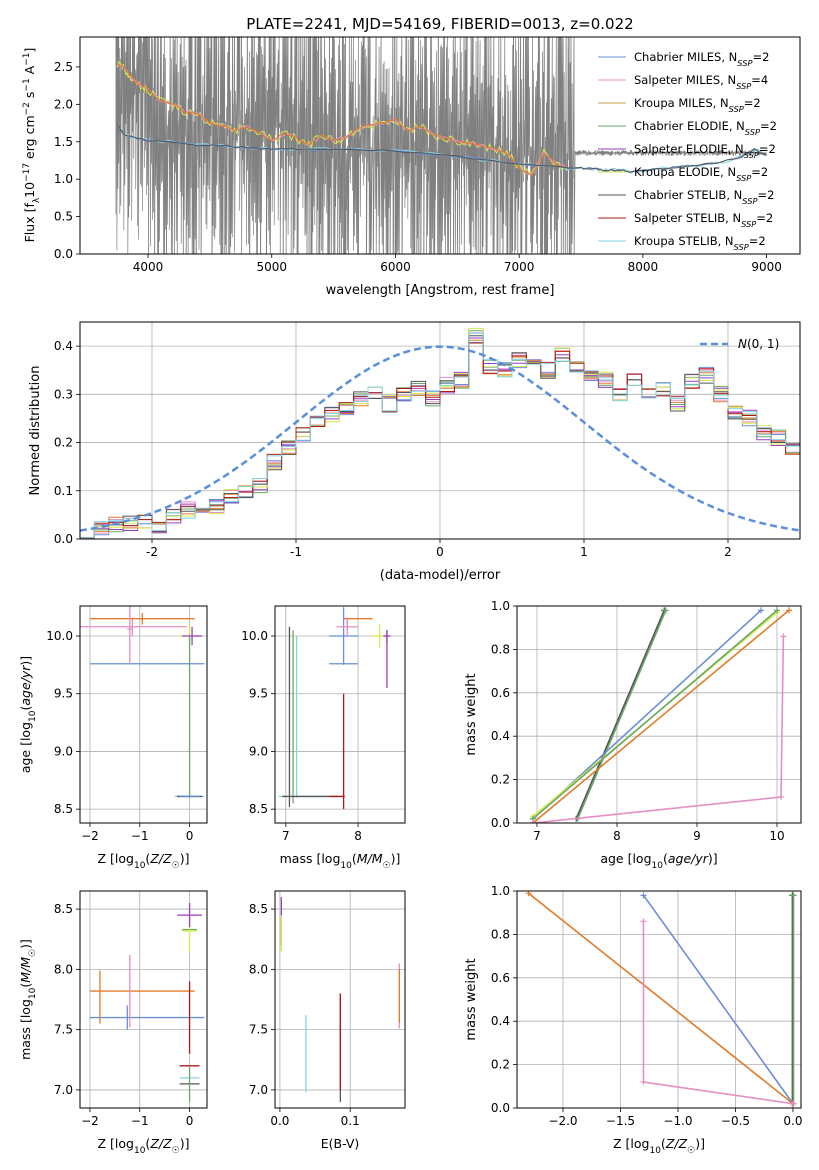 The height and width of the screenshot is (1170, 819). I want to click on legend-label: Chabrier STELIB, NSSP=2, so click(704, 197).